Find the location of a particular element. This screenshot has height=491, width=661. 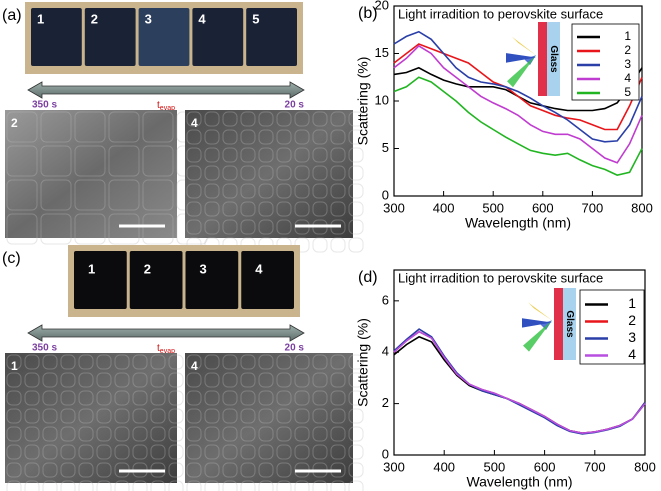

x-tick-label: 700 is located at coordinates (595, 466).